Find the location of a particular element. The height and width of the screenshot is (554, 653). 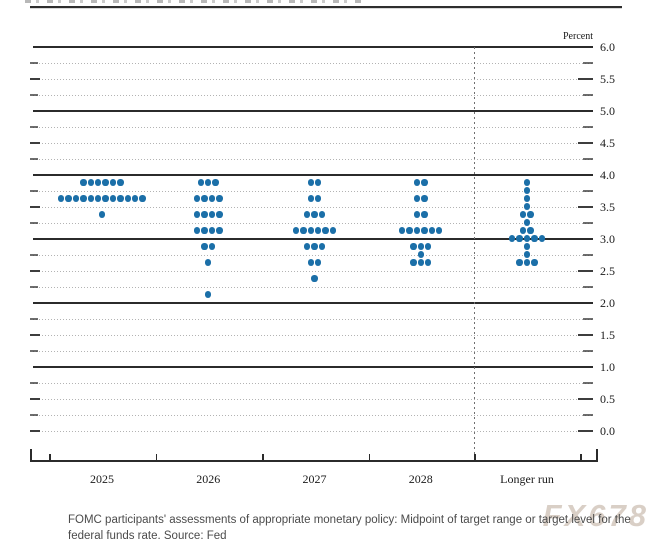

y-axis-label: 0.0 is located at coordinates (607, 430).